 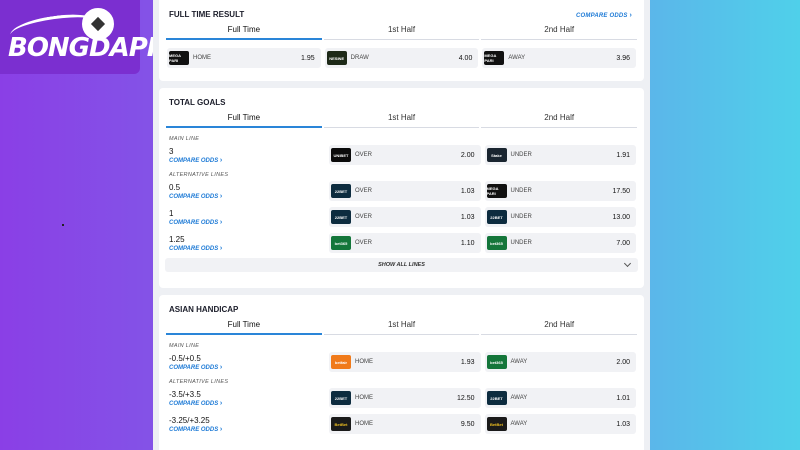 I want to click on odd-value: 1.10, so click(x=467, y=243).